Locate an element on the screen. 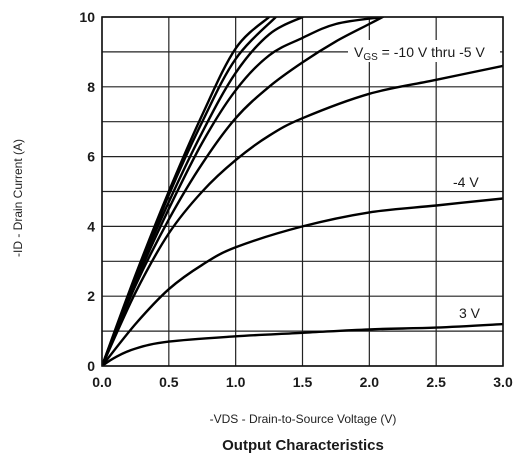 Image resolution: width=517 pixels, height=461 pixels. vgs-range-label: VGS = -10 V thru -5 V is located at coordinates (419, 53).